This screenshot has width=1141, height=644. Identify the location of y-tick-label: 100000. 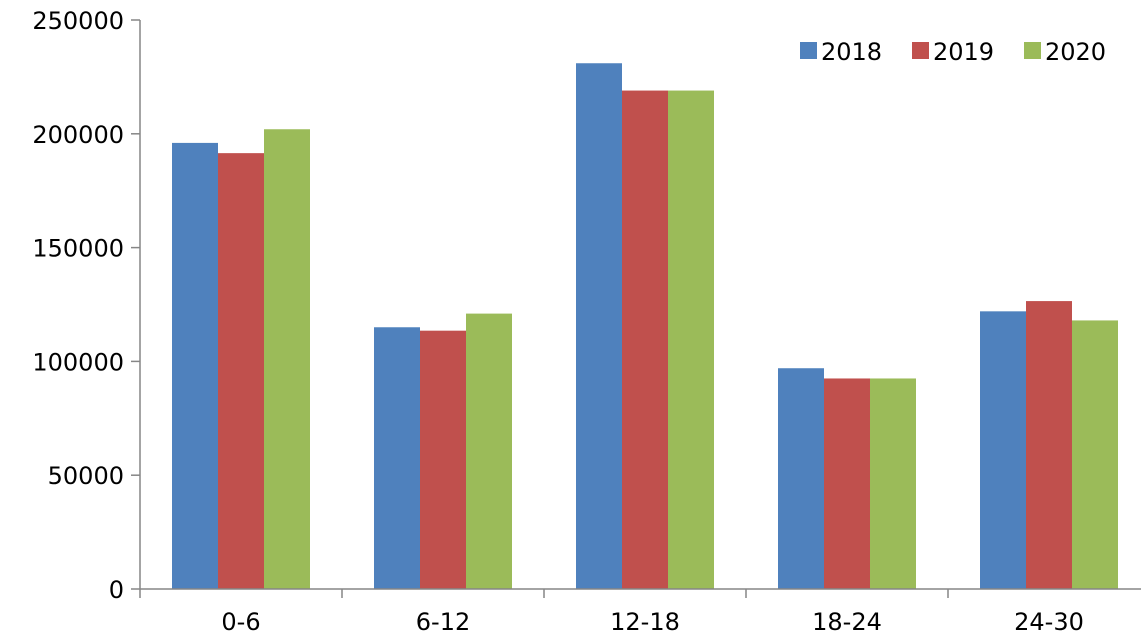
(78, 362).